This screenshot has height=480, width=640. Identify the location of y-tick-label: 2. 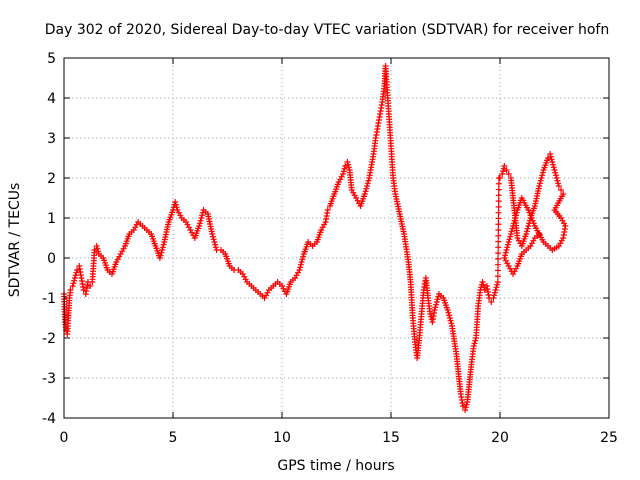
(51, 179).